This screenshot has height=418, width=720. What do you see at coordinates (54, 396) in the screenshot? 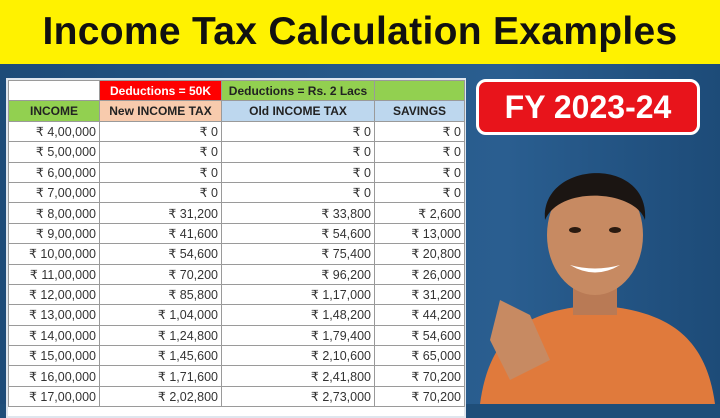
I see `income-cell: ₹ 17,00,000` at bounding box center [54, 396].